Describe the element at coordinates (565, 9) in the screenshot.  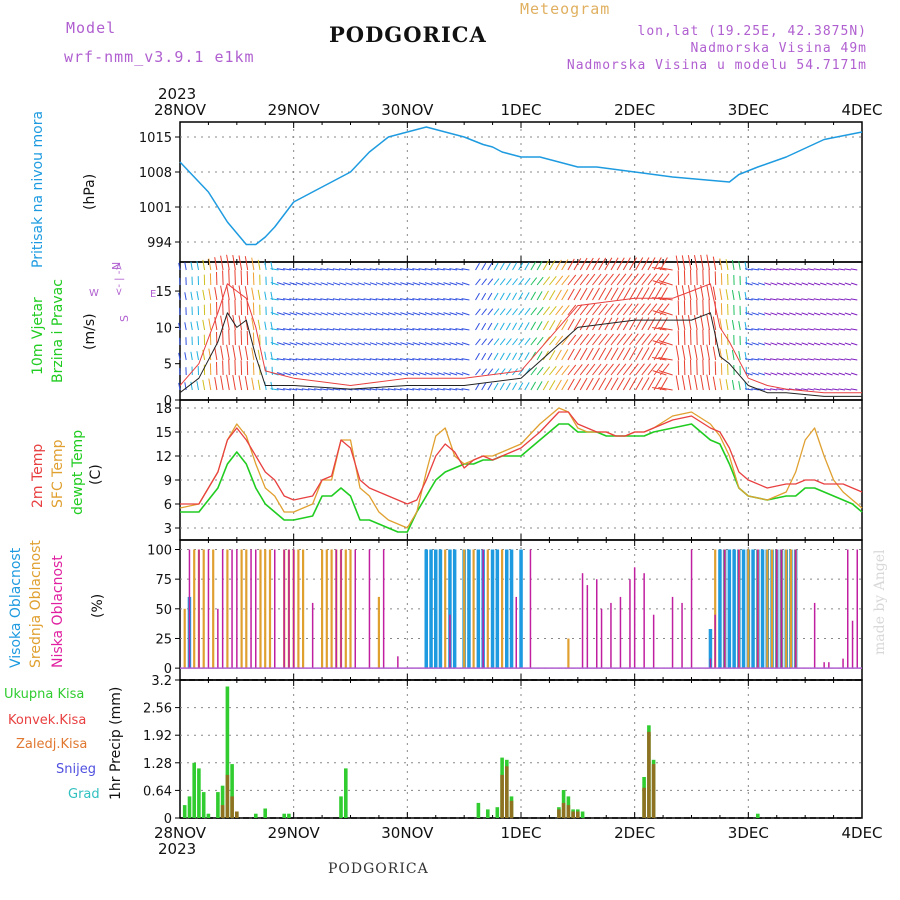
I see `meteogram-label: Meteogram` at that location.